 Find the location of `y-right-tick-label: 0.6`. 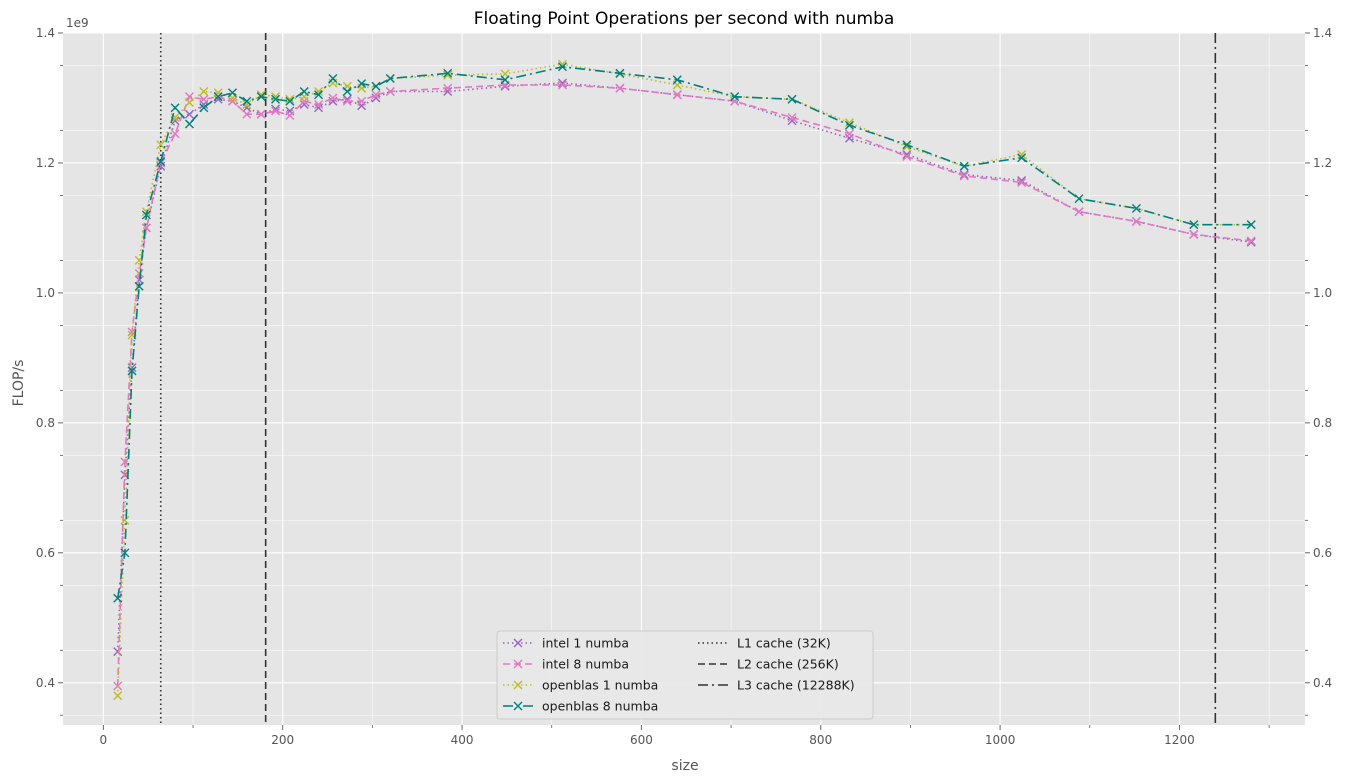

y-right-tick-label: 0.6 is located at coordinates (1322, 553).